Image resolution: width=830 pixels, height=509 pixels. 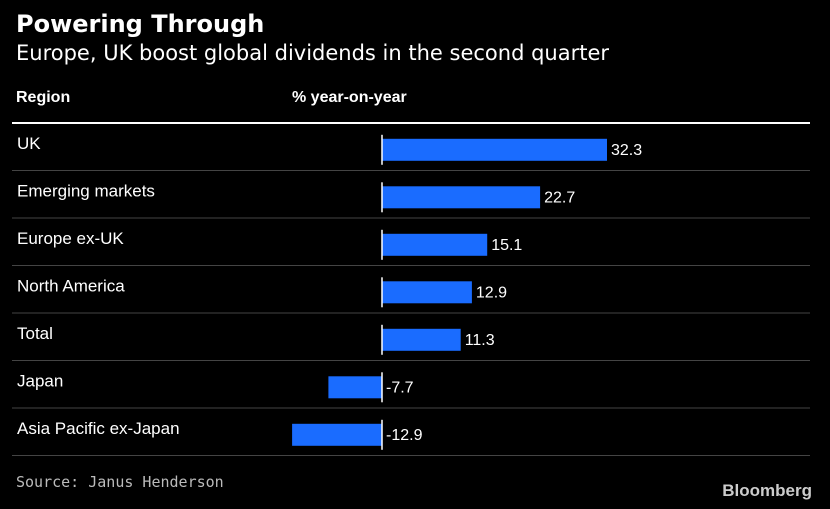 I want to click on data-label: 15.1, so click(x=506, y=245).